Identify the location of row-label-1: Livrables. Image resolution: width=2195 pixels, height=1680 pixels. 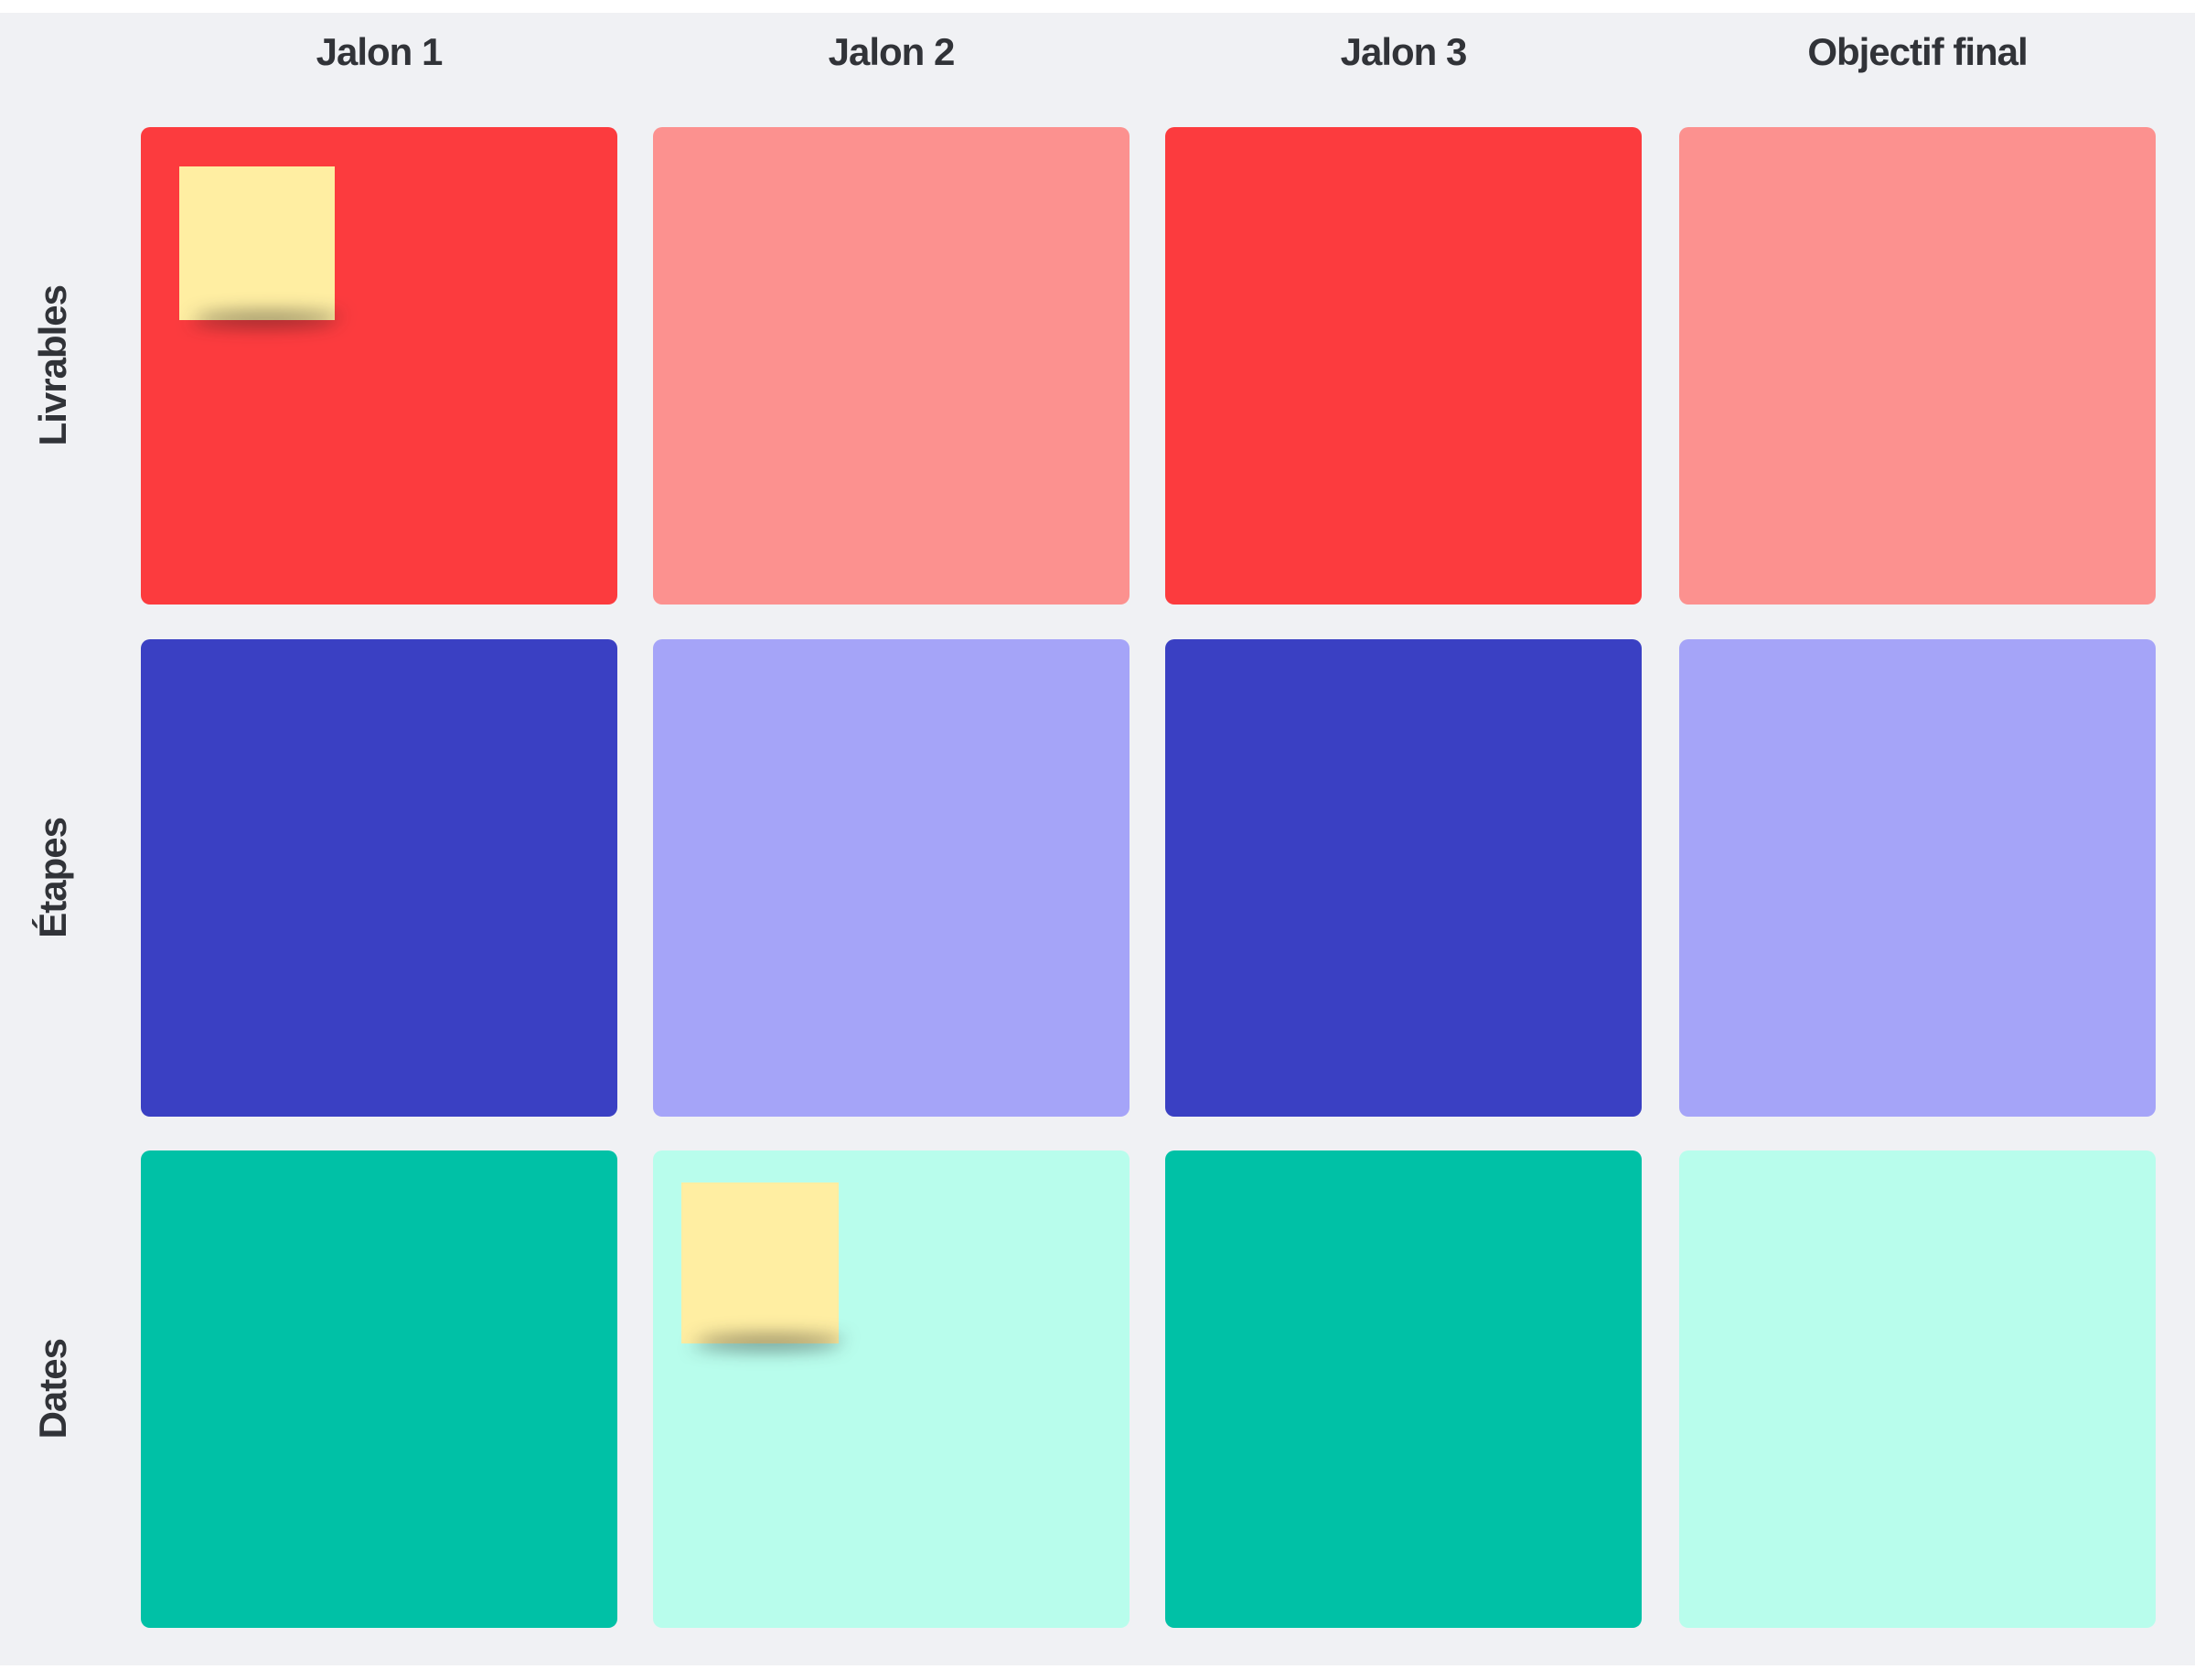
(52, 366).